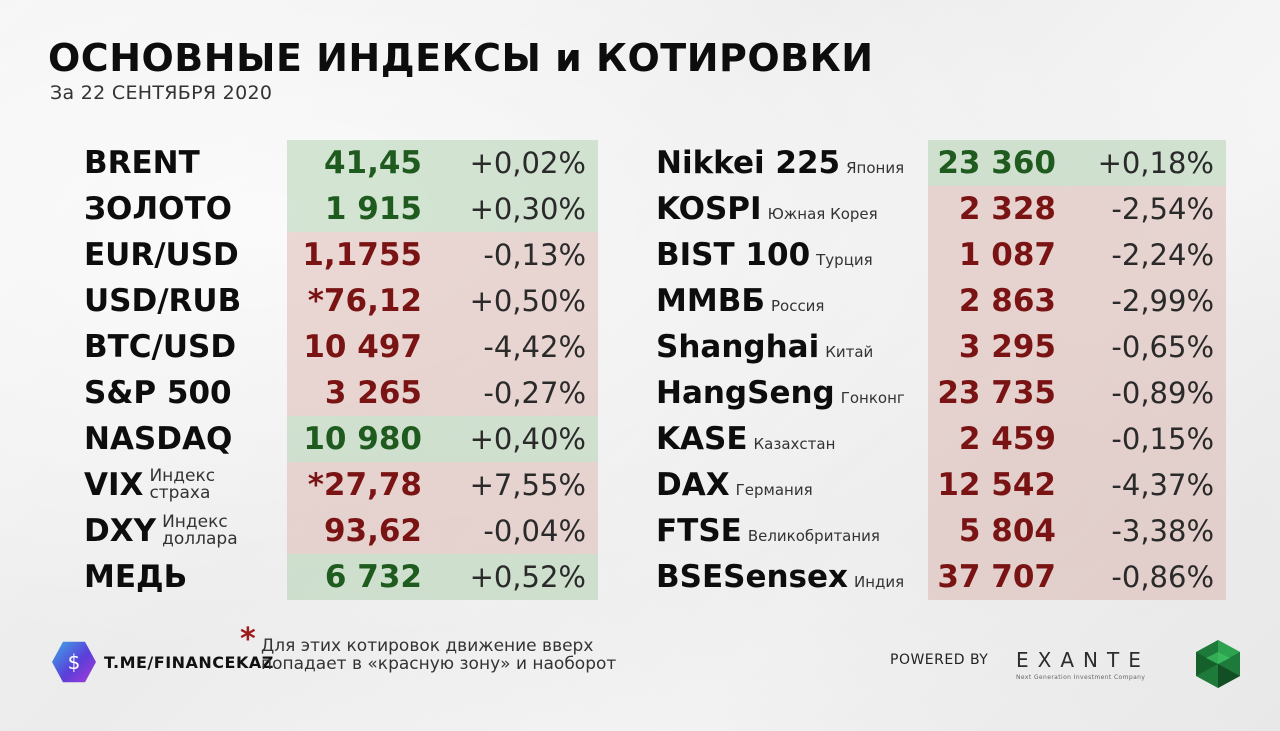  I want to click on quote-change: +0,18%, so click(1155, 163).